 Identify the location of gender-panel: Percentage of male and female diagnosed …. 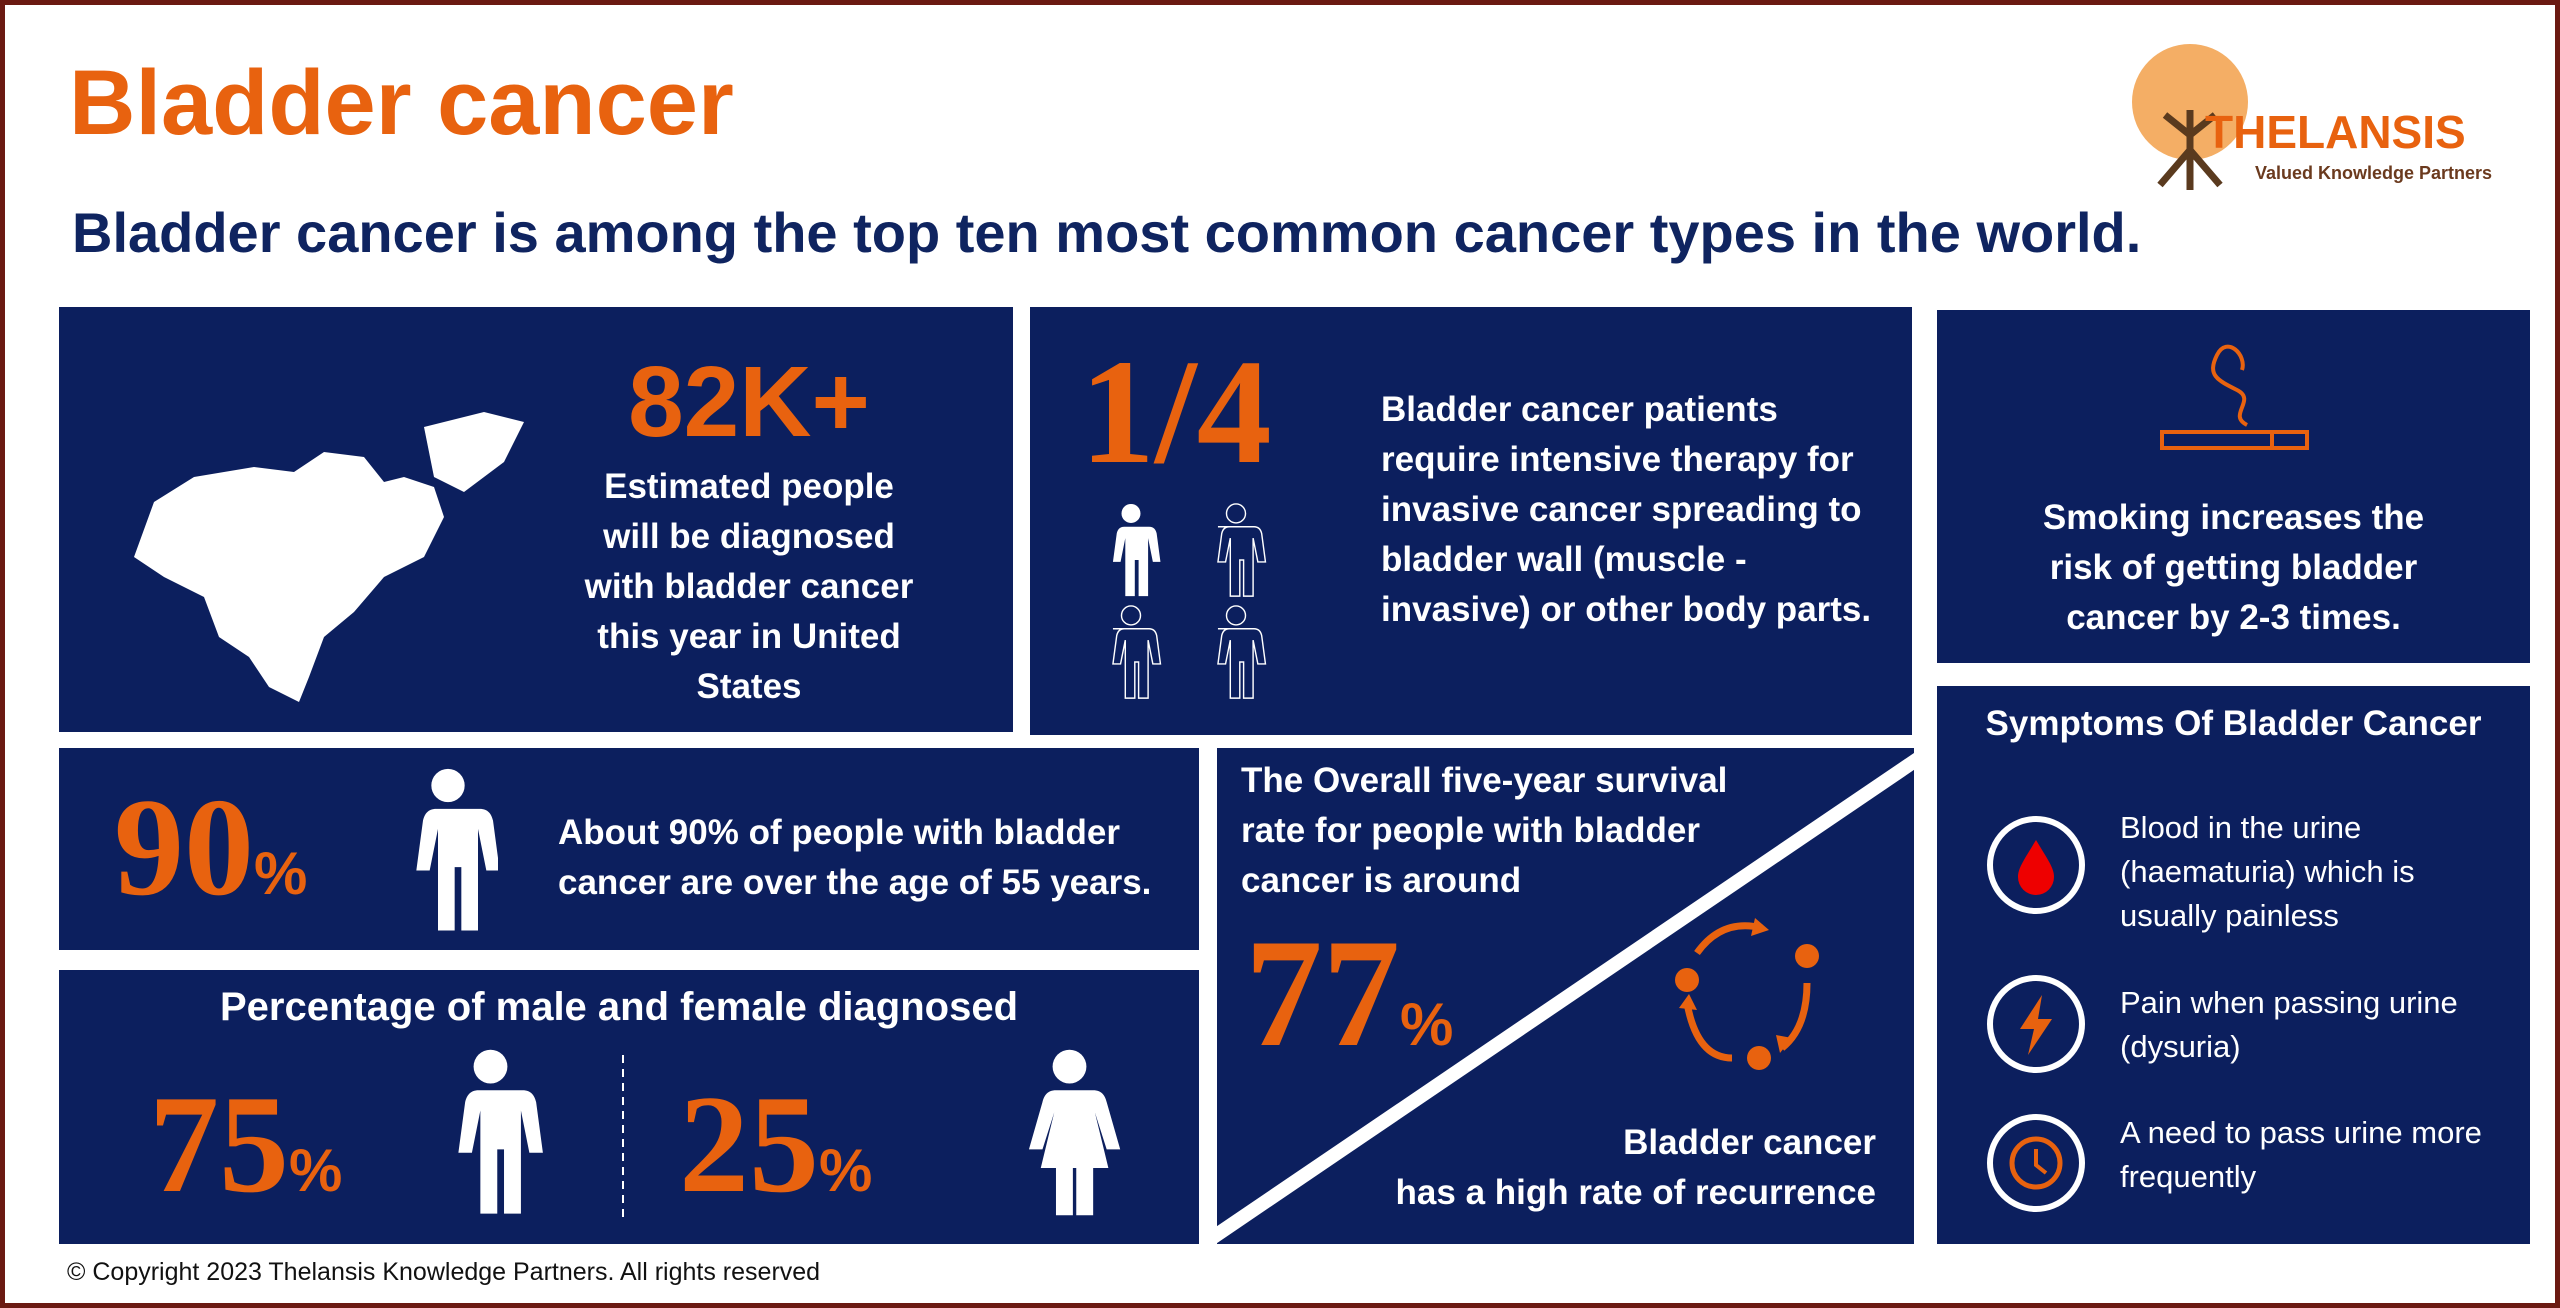
(629, 1107).